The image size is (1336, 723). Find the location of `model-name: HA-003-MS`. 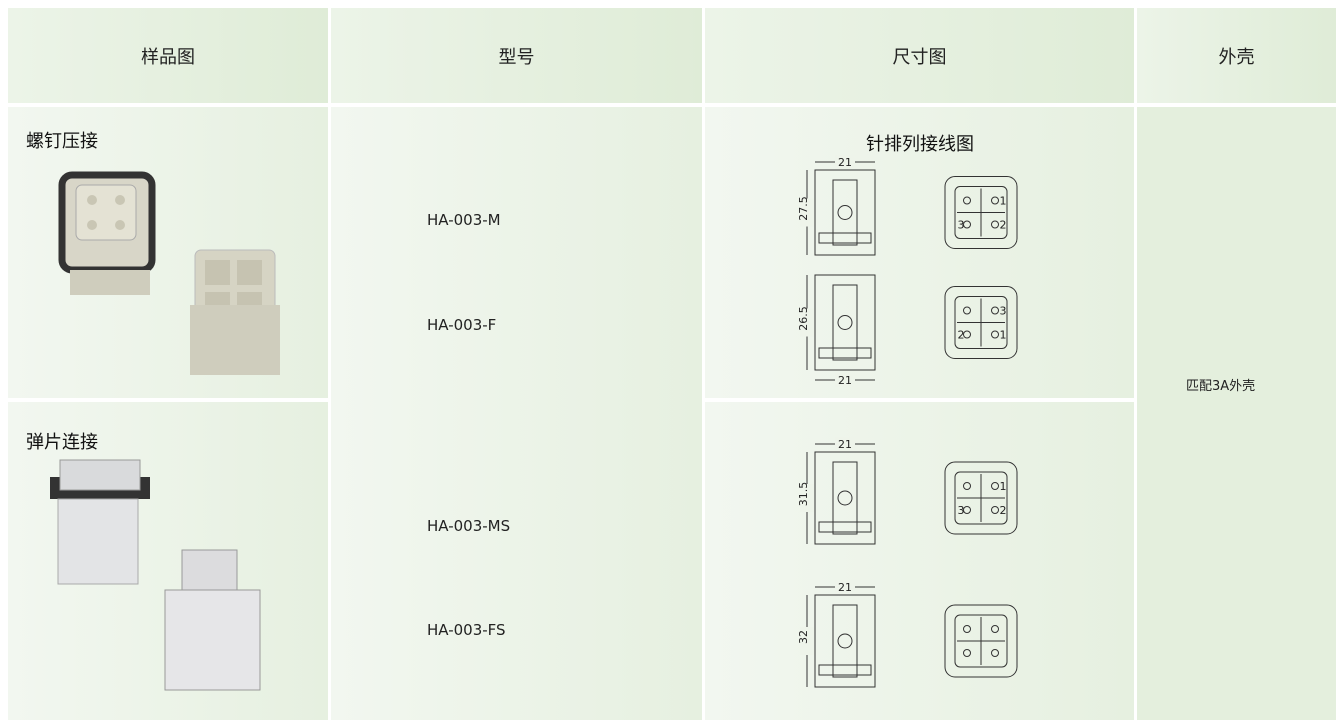

model-name: HA-003-MS is located at coordinates (469, 526).